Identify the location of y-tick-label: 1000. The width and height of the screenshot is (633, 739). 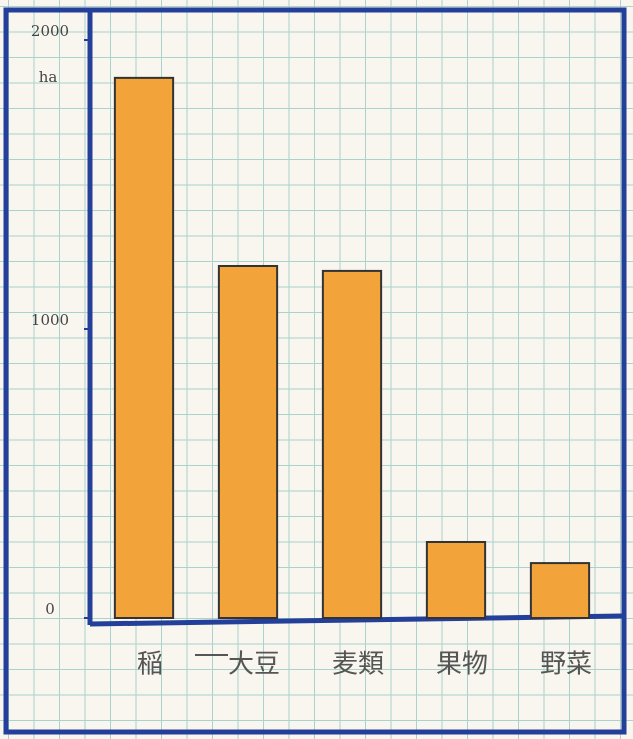
(50, 320).